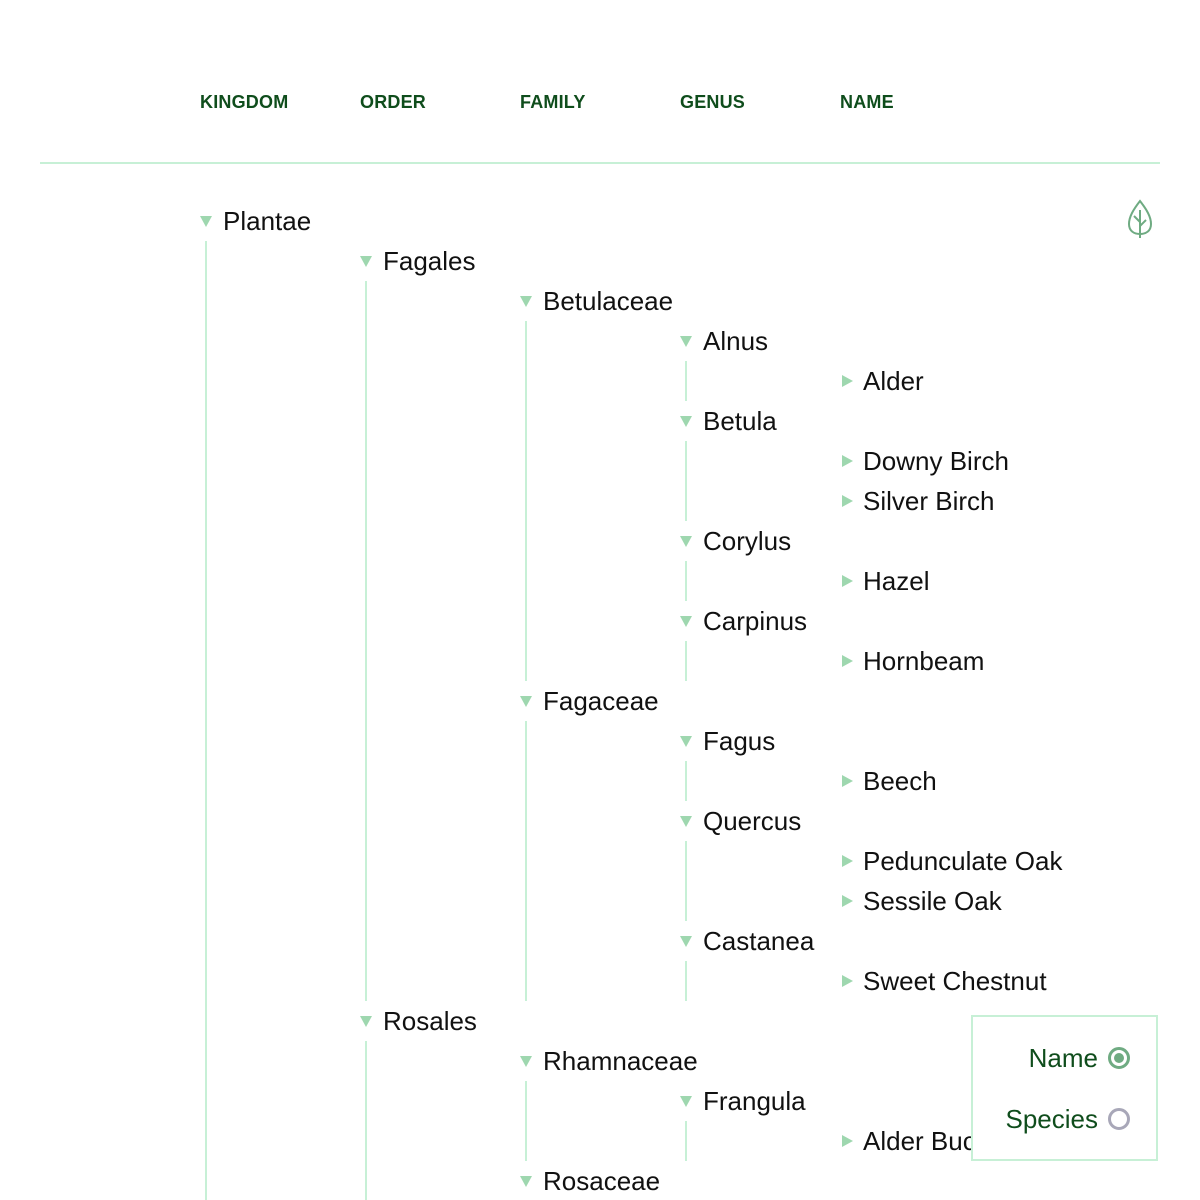 The height and width of the screenshot is (1200, 1200). Describe the element at coordinates (900, 781) in the screenshot. I see `tree-node-label: Beech` at that location.